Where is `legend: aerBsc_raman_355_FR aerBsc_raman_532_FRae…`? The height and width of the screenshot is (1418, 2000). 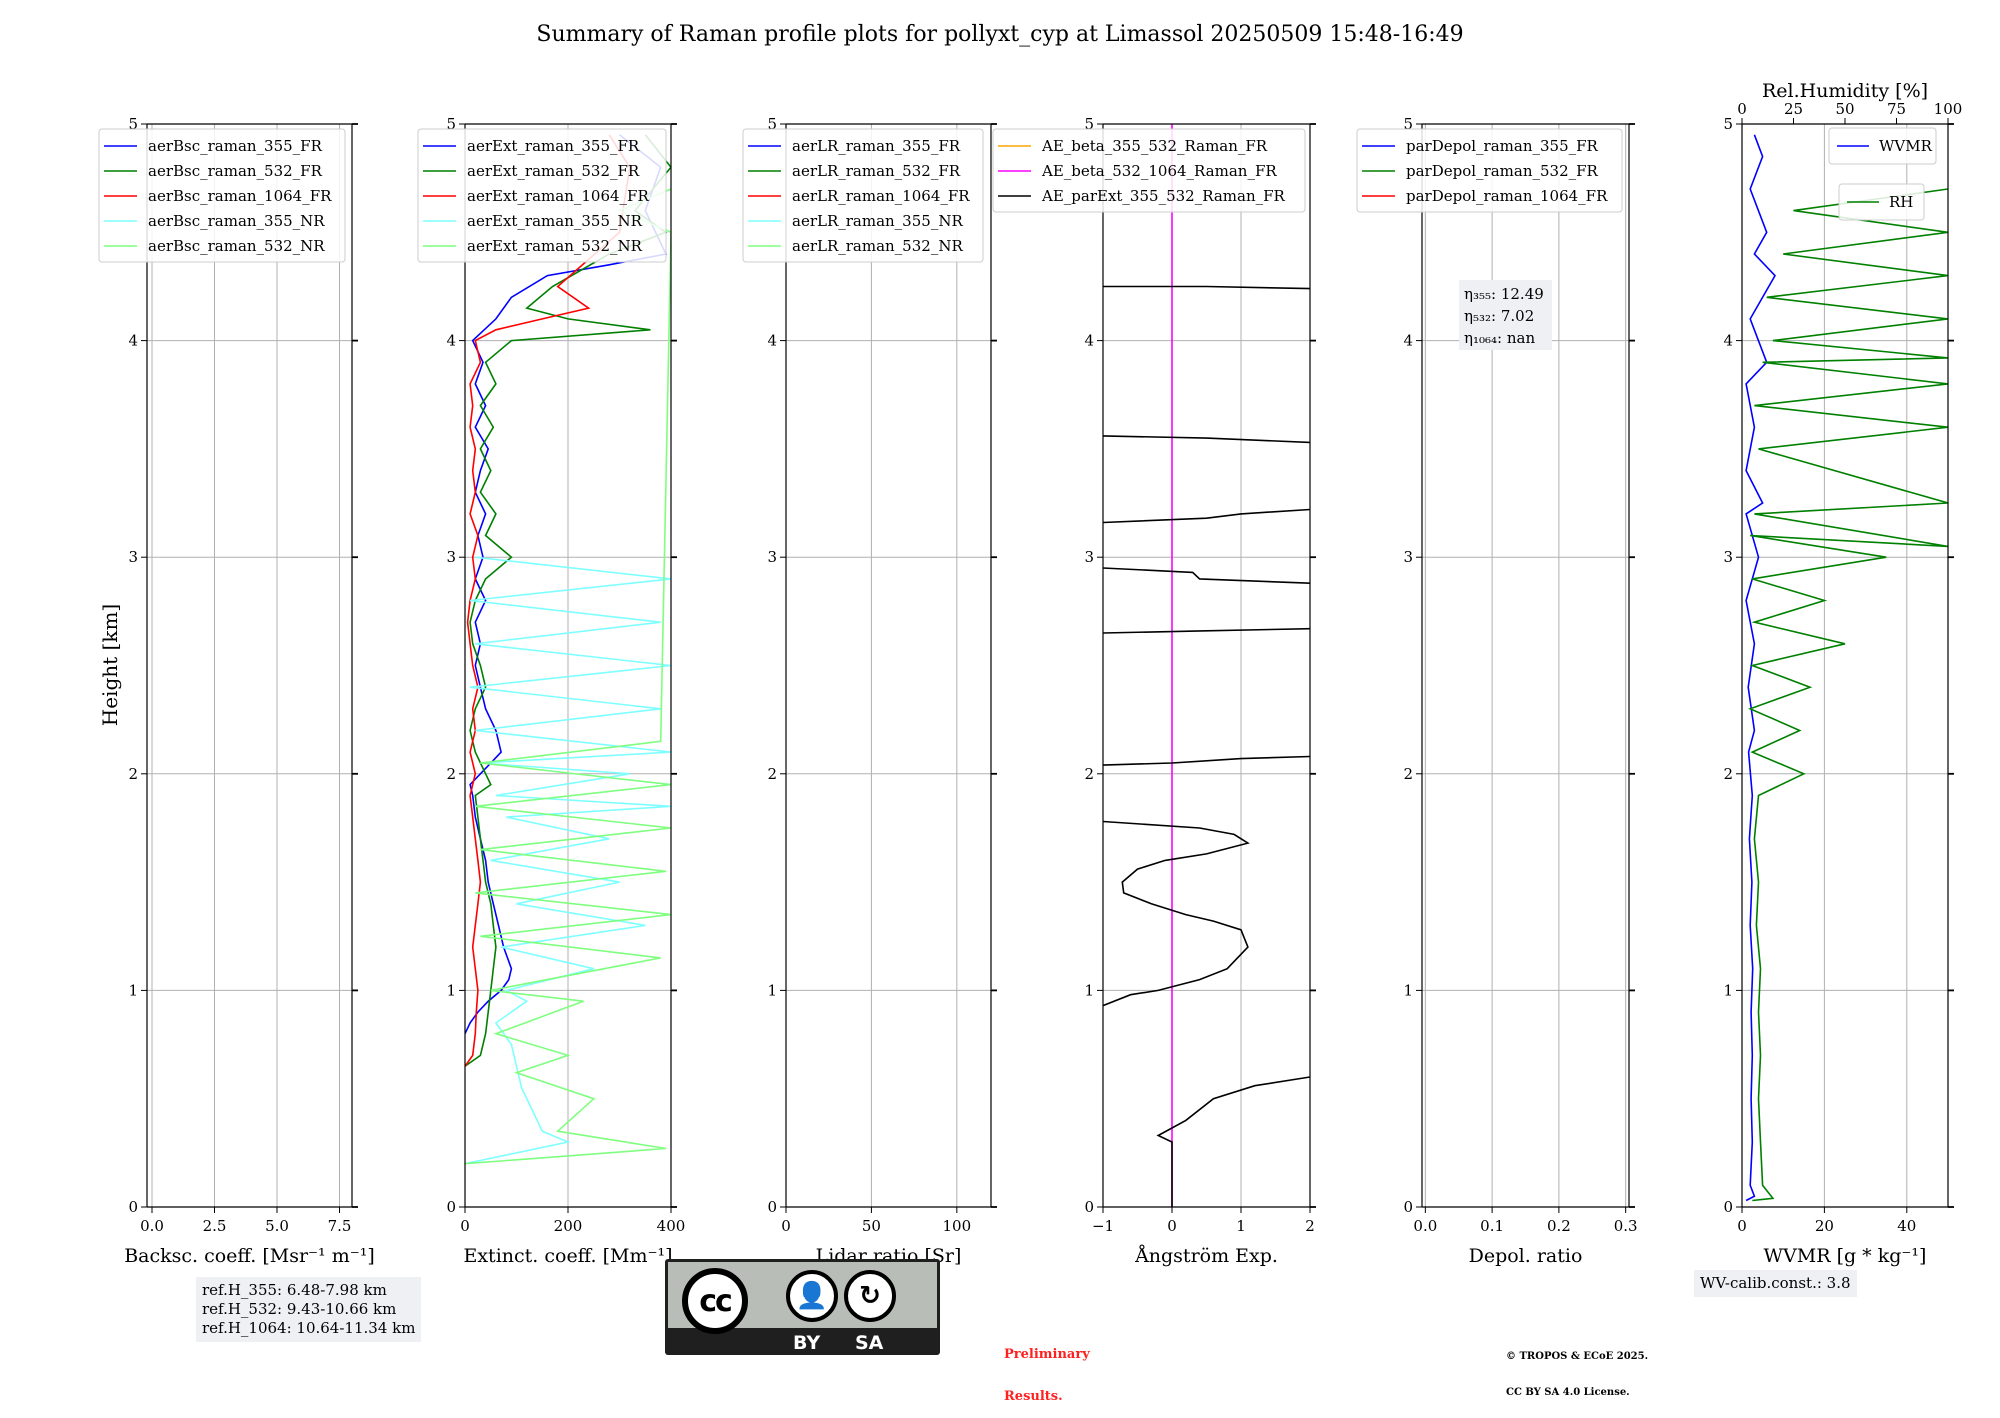 legend: aerBsc_raman_355_FR aerBsc_raman_532_FRae… is located at coordinates (222, 195).